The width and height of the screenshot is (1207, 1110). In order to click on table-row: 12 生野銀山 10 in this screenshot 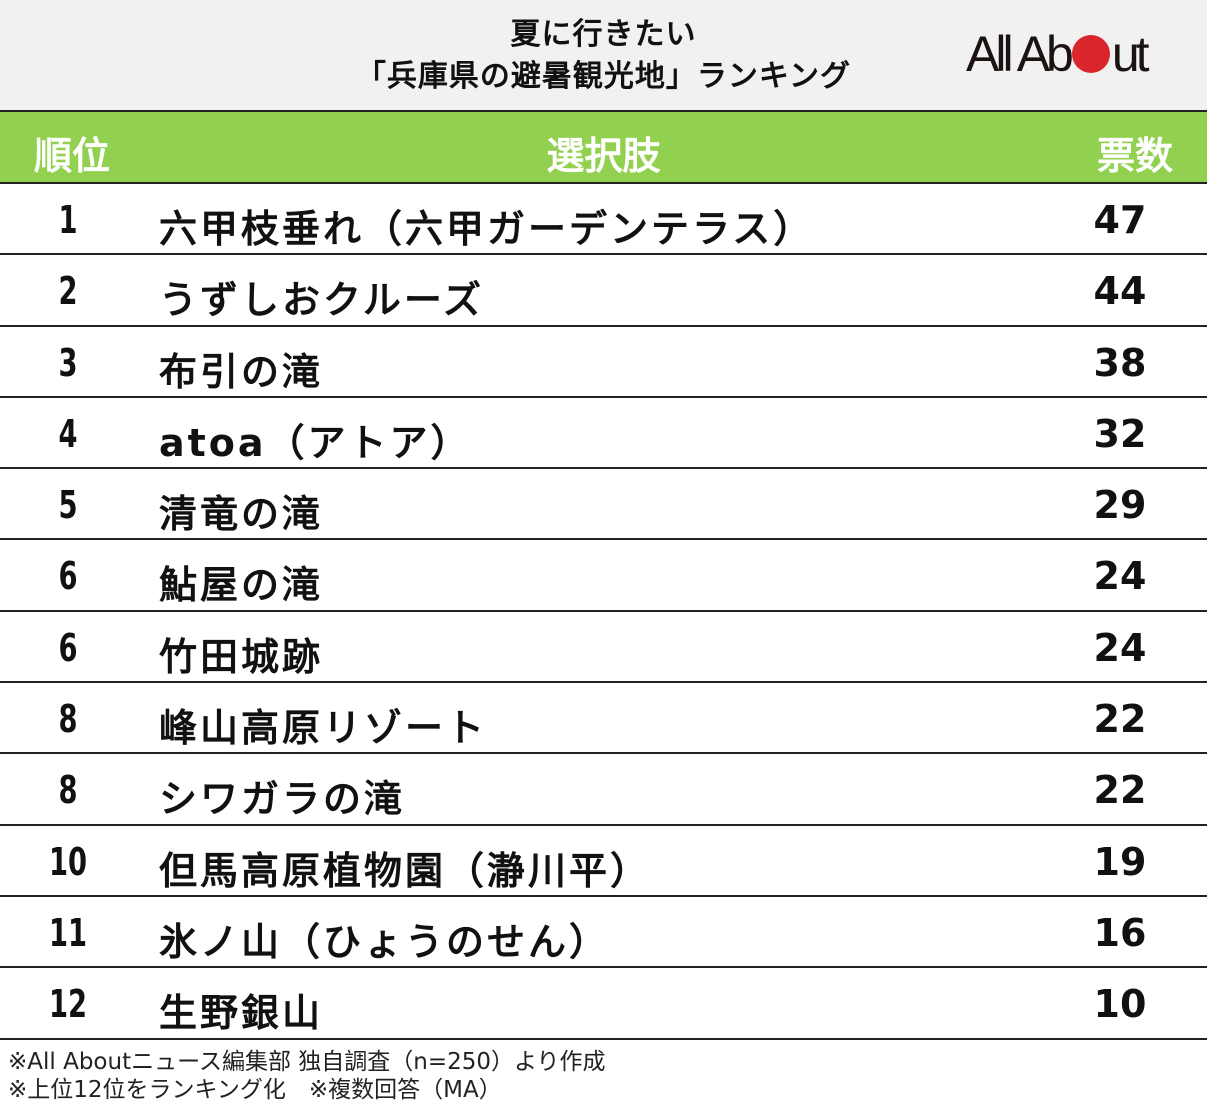, I will do `click(603, 1004)`.